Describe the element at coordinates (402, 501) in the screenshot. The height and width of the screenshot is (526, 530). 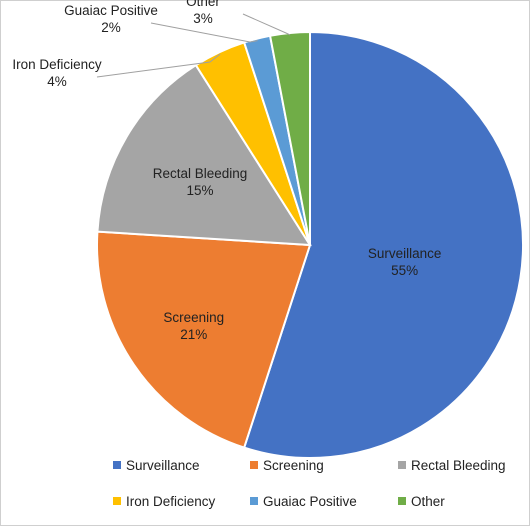
I see `legend-swatch-other` at that location.